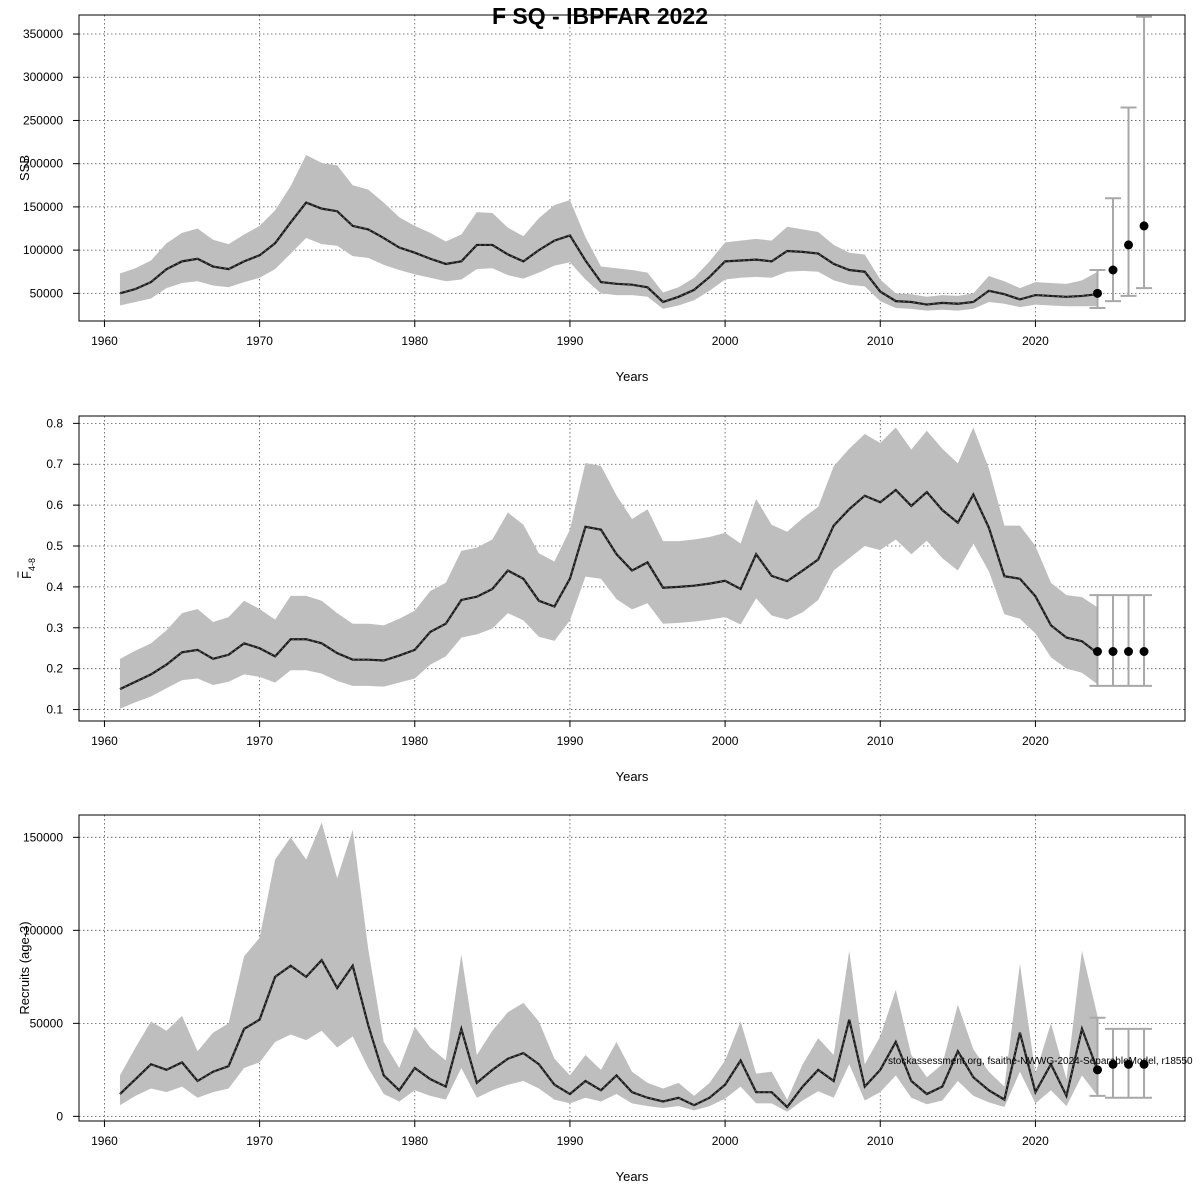 This screenshot has width=1200, height=1200. I want to click on y-tick-label: 0, so click(59, 1116).